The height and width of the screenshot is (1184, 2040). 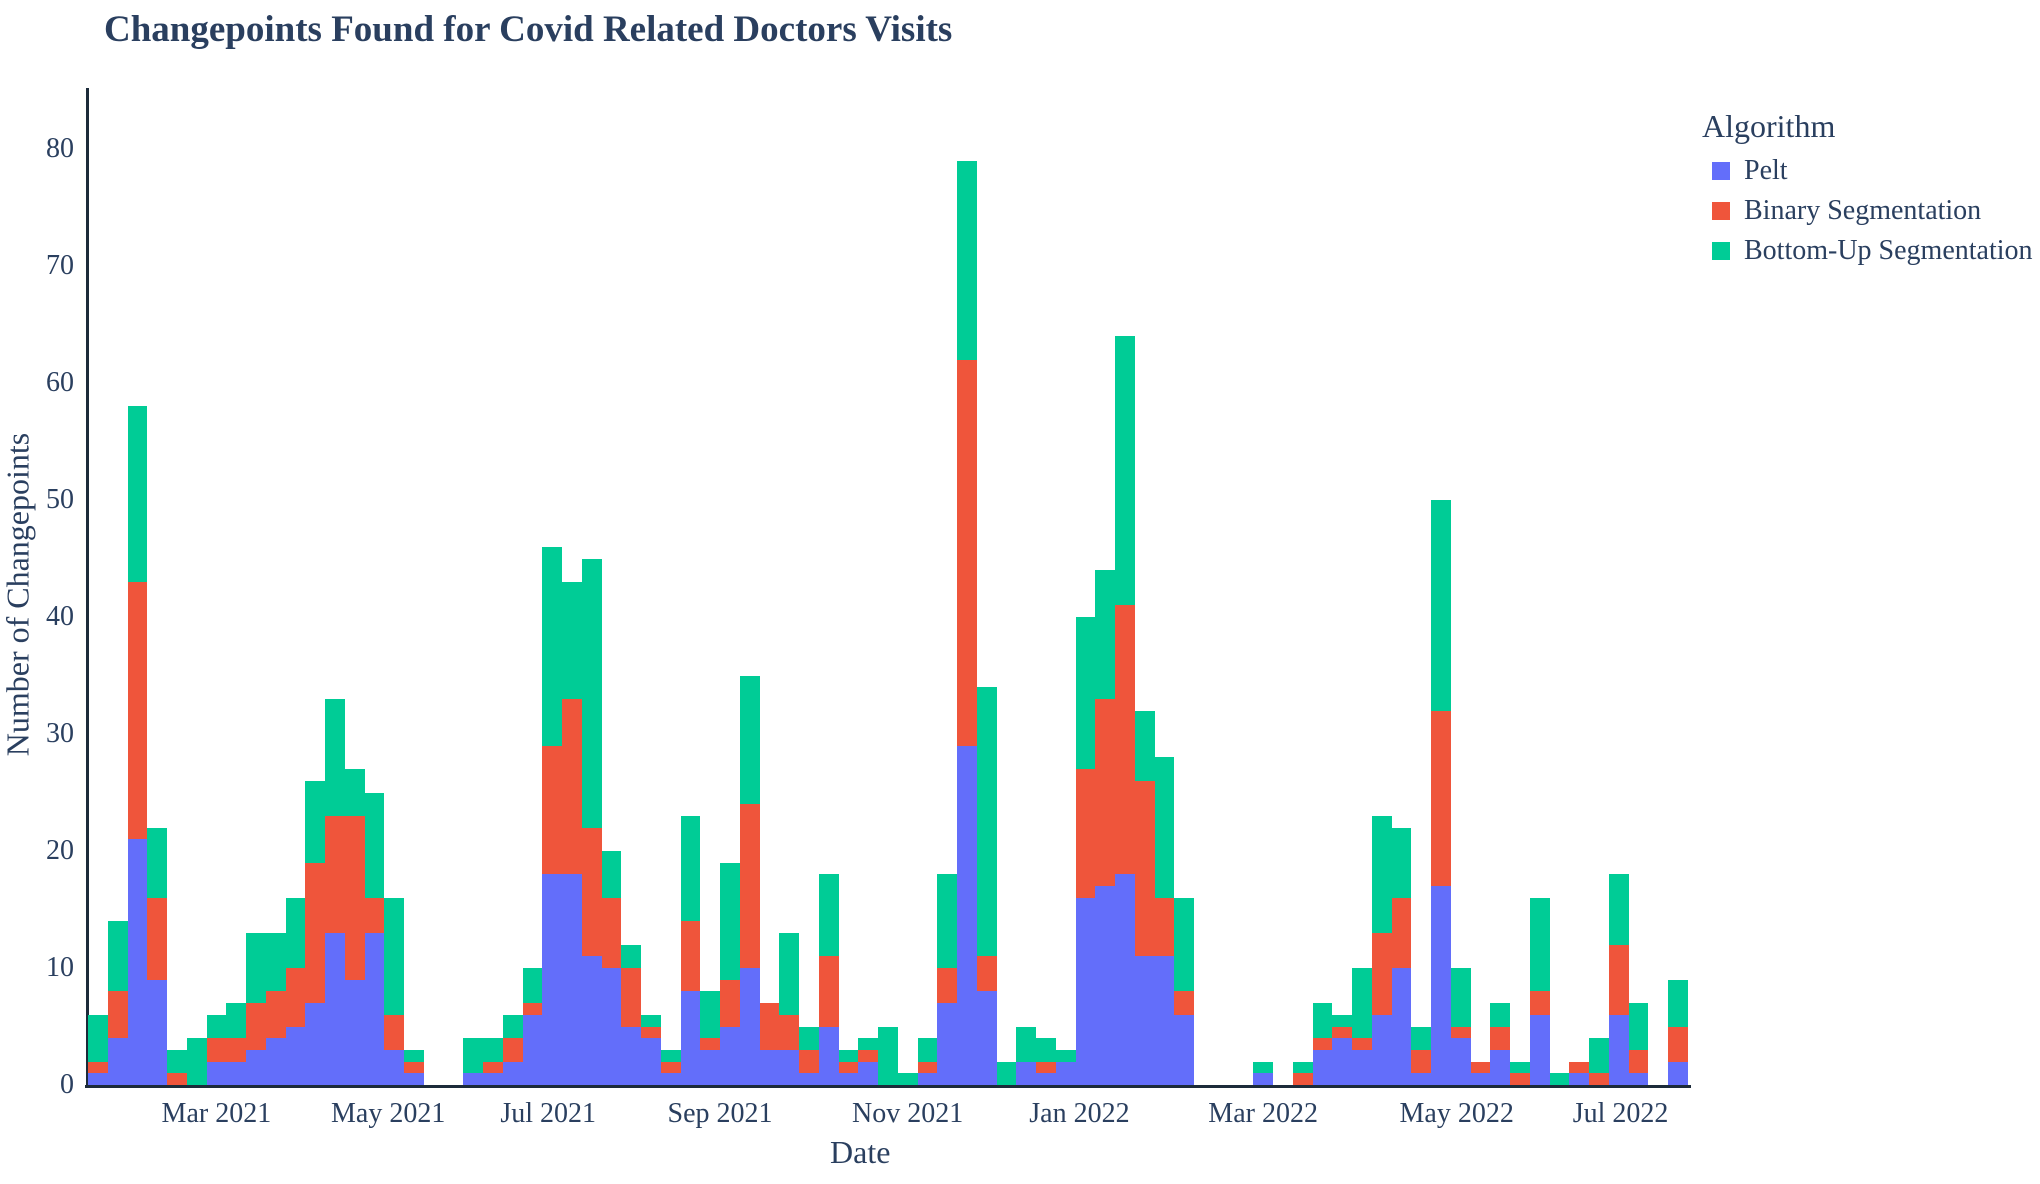 What do you see at coordinates (1872, 211) in the screenshot?
I see `legend-item-binary-segmentation: Binary Segmentation` at bounding box center [1872, 211].